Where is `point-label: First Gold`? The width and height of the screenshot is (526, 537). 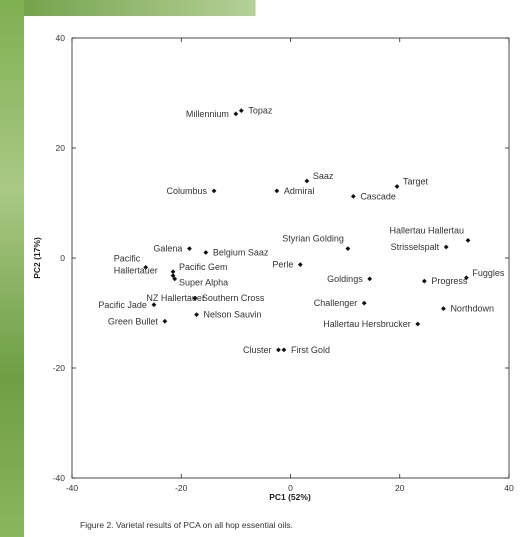
point-label: First Gold is located at coordinates (310, 350).